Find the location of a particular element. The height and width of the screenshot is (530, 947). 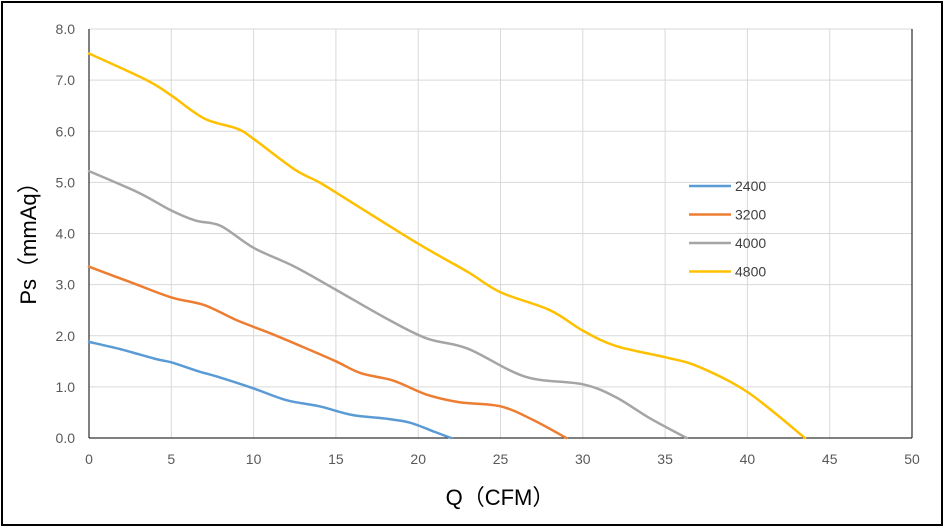

y-tick-label: 6.0 is located at coordinates (66, 131).